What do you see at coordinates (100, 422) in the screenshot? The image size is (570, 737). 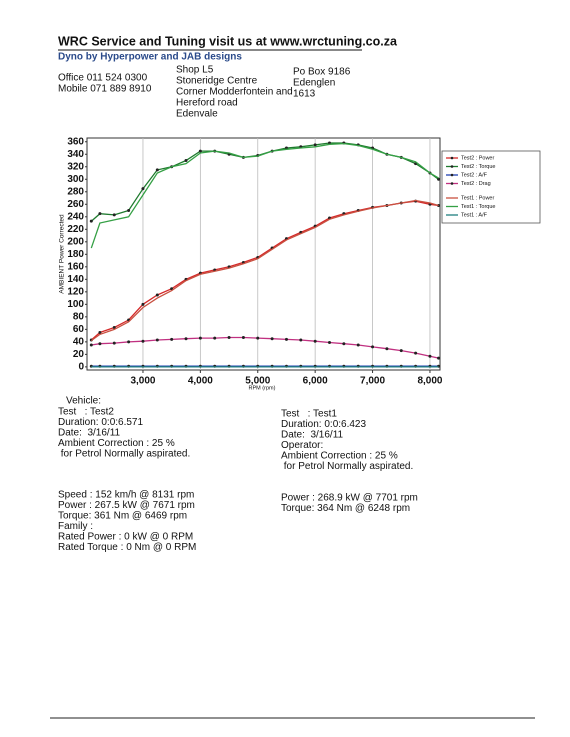 I see `test2-line: Duration: 0:0:6.571` at bounding box center [100, 422].